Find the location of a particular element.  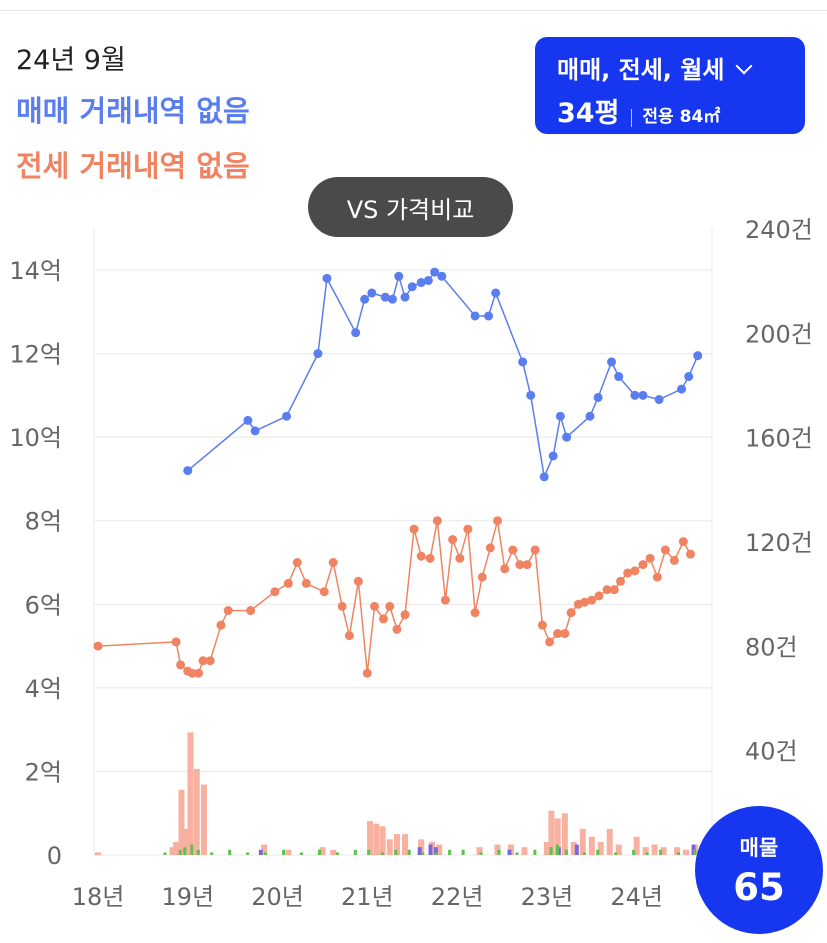

listing-count-badge: 매물 65 is located at coordinates (759, 870).